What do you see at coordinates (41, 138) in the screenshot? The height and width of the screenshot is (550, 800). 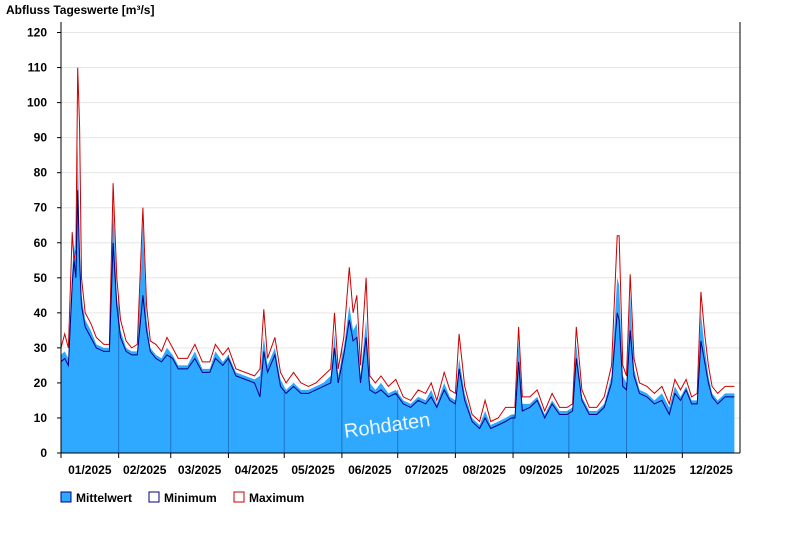 I see `y-tick-label-90: 90` at bounding box center [41, 138].